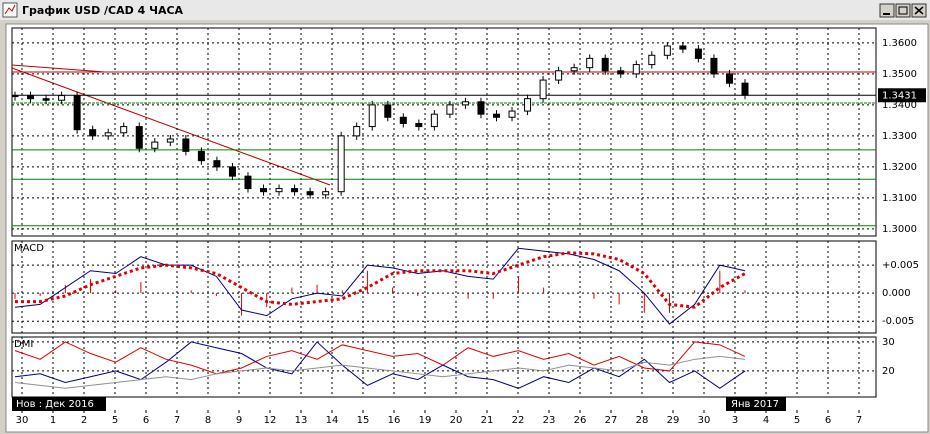  I want to click on x-tick-label: 16, so click(394, 420).